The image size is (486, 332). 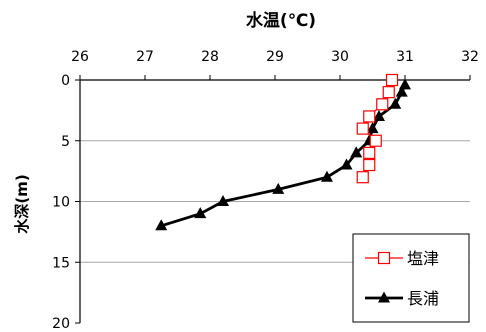 I want to click on legend-label: 長浦, so click(x=423, y=298).